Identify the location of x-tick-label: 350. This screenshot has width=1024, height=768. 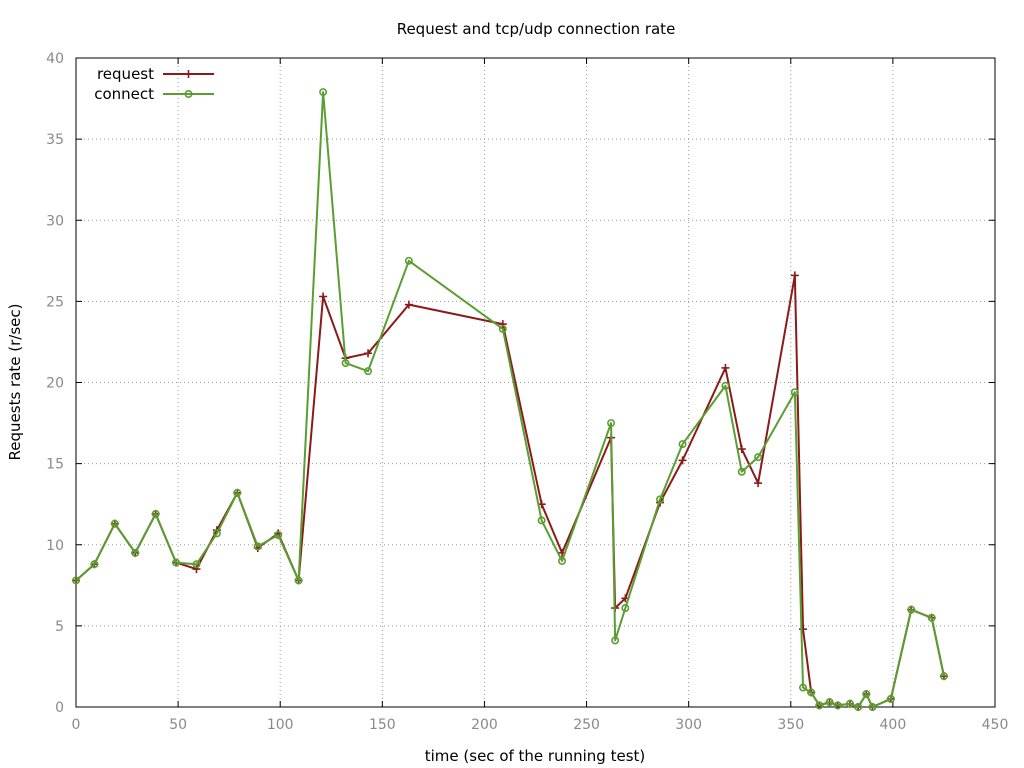
(790, 725).